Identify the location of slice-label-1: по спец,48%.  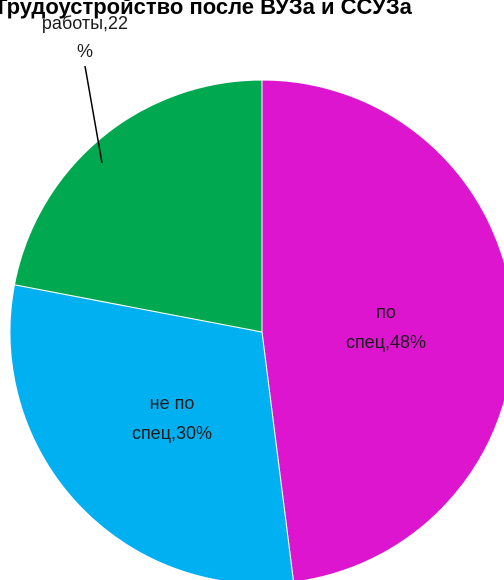
(386, 327).